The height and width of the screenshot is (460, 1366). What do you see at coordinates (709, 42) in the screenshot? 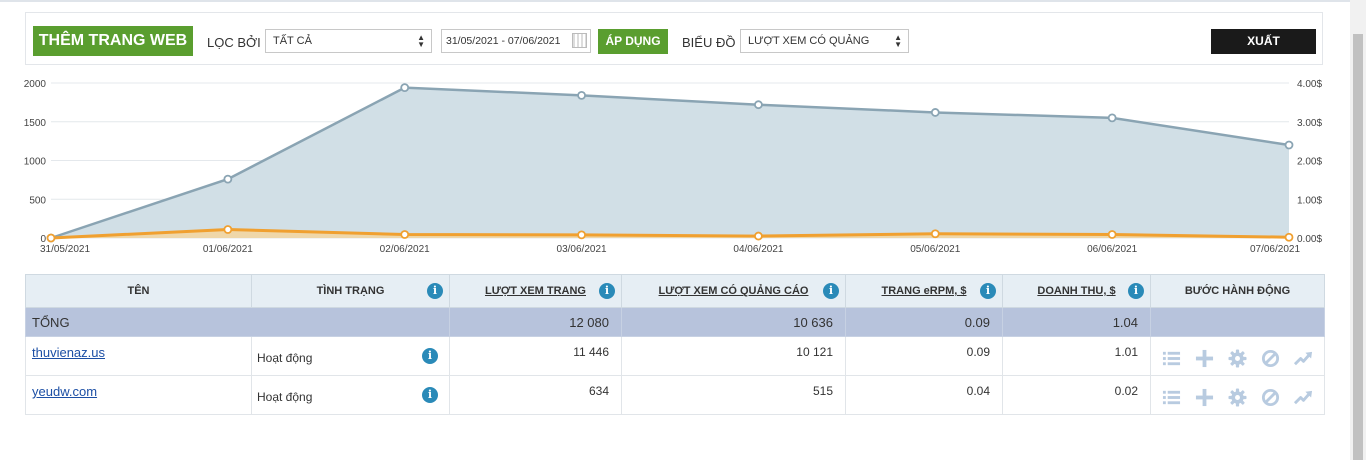
I see `chart-label: BIỂU ĐỒ` at bounding box center [709, 42].